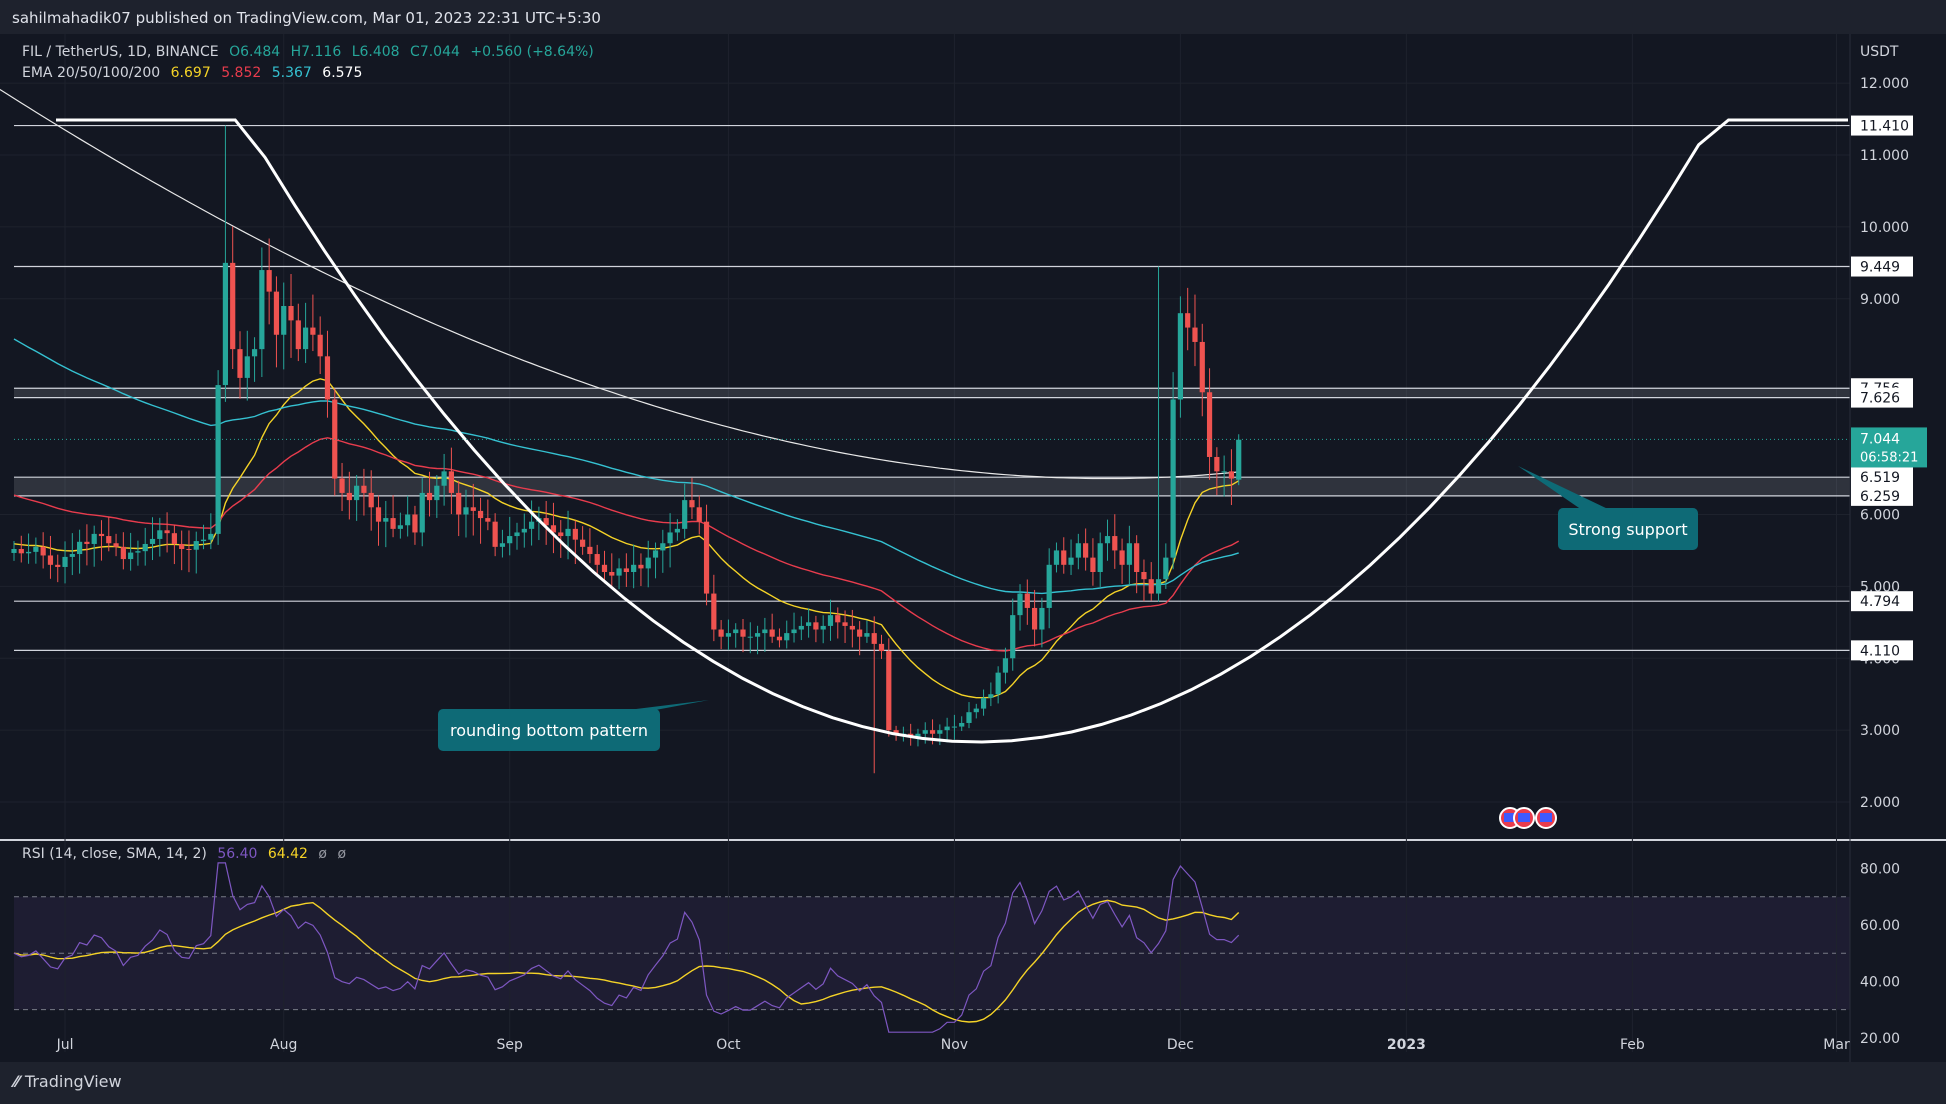  I want to click on ema50-value: 5.852, so click(241, 73).